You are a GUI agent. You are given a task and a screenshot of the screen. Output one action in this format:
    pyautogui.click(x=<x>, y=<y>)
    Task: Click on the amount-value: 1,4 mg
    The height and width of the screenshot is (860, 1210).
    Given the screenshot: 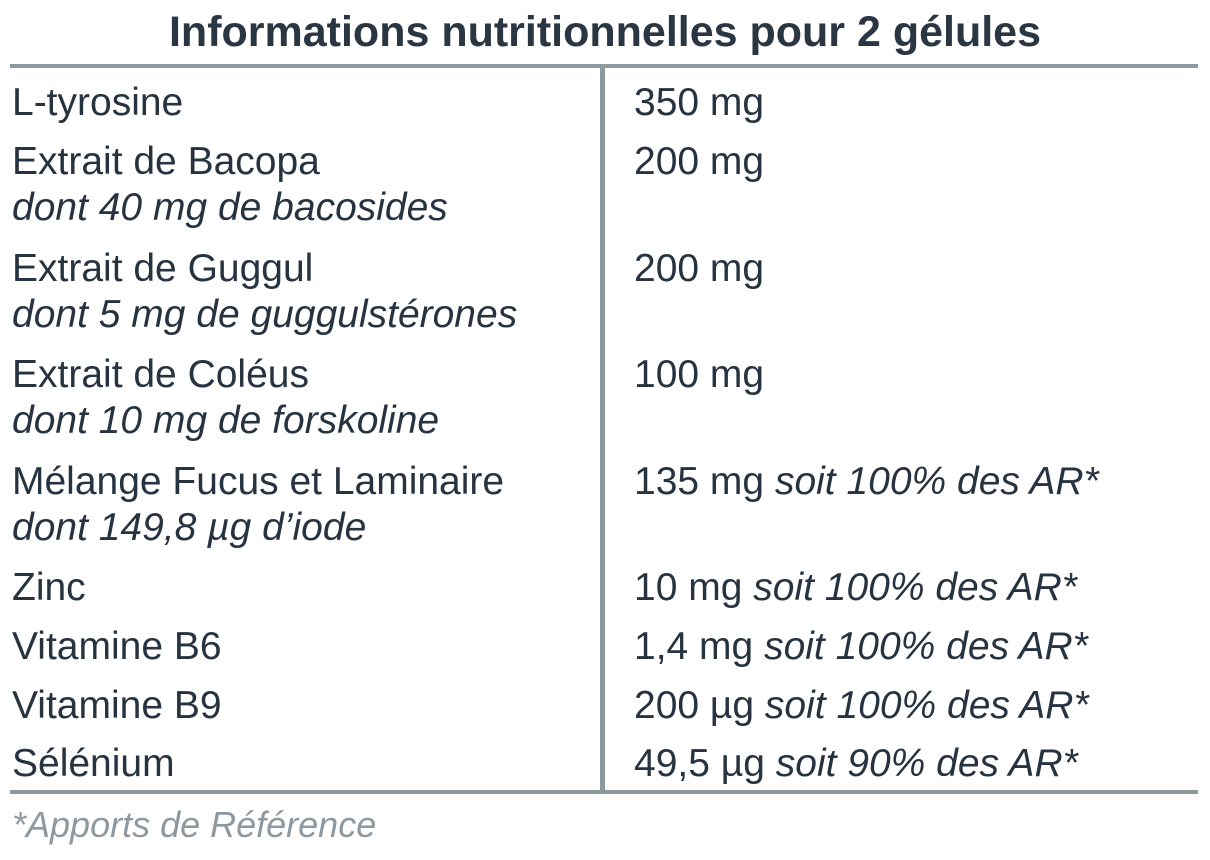 What is the action you would take?
    pyautogui.click(x=694, y=646)
    